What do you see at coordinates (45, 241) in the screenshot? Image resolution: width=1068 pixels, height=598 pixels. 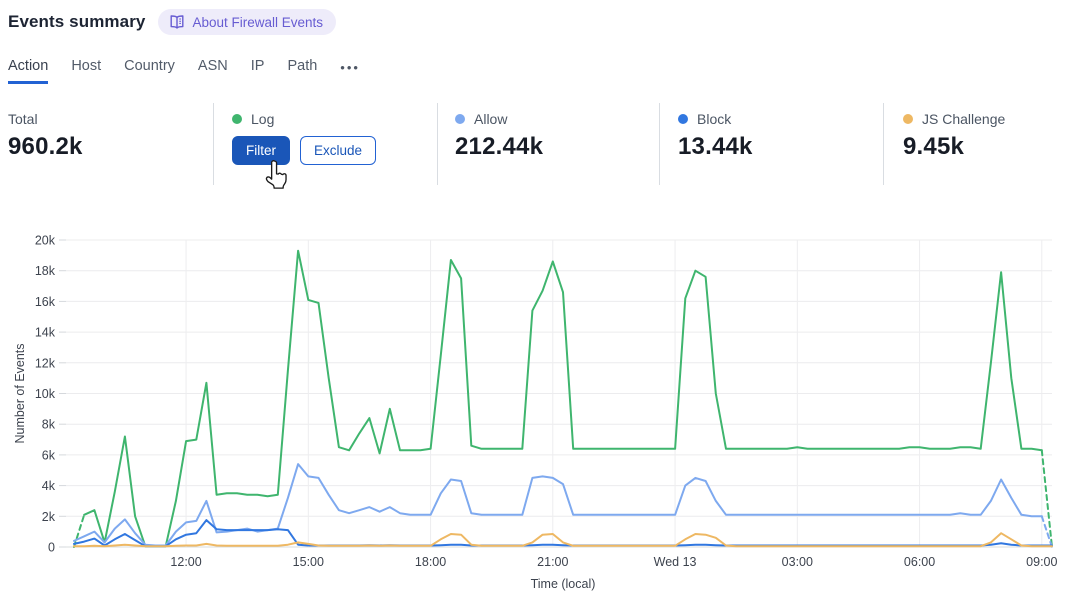 I see `y-tick-label: 20k` at bounding box center [45, 241].